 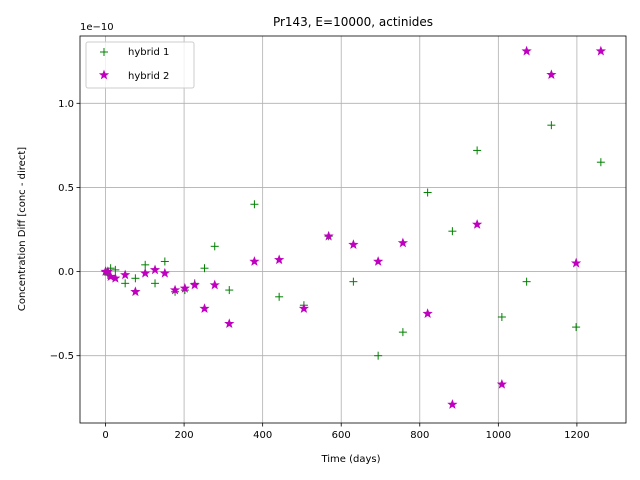 I want to click on y-offset-text: 1e−10, so click(x=97, y=27).